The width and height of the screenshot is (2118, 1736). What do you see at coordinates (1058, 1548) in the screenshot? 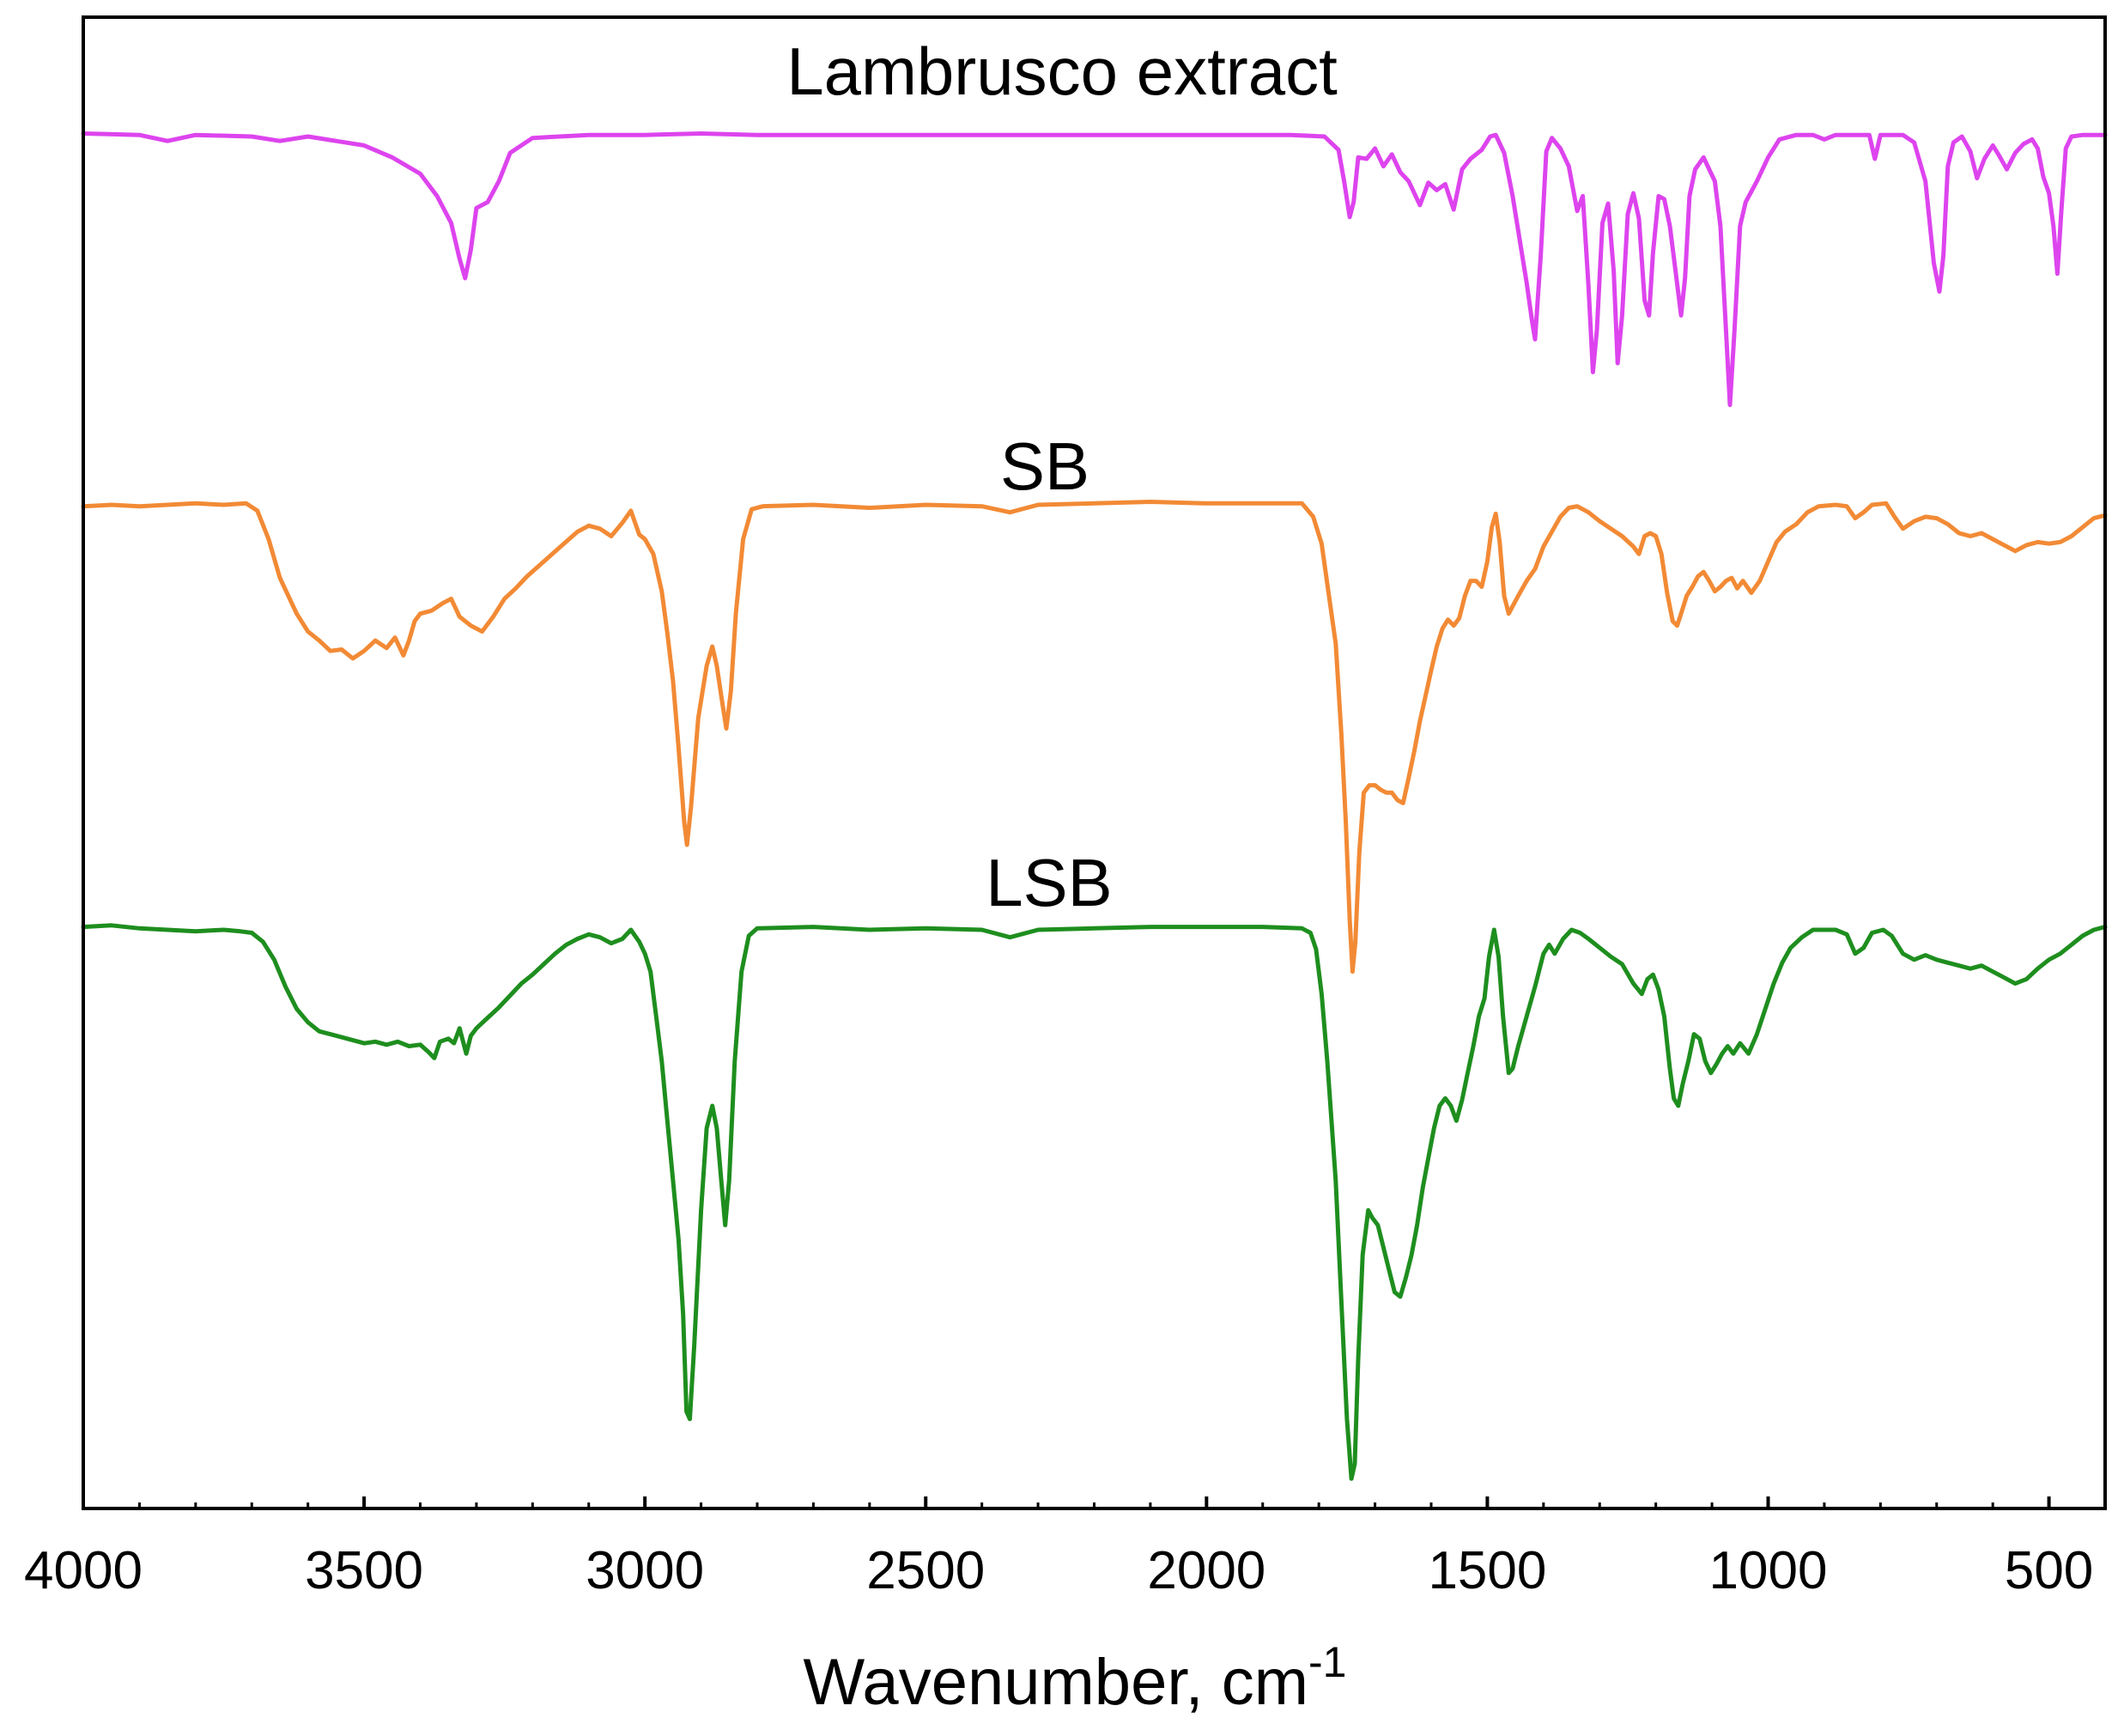
I see `x-tick-layer: 4000 3500 3000 2500 2000 1500 1000 500` at bounding box center [1058, 1548].